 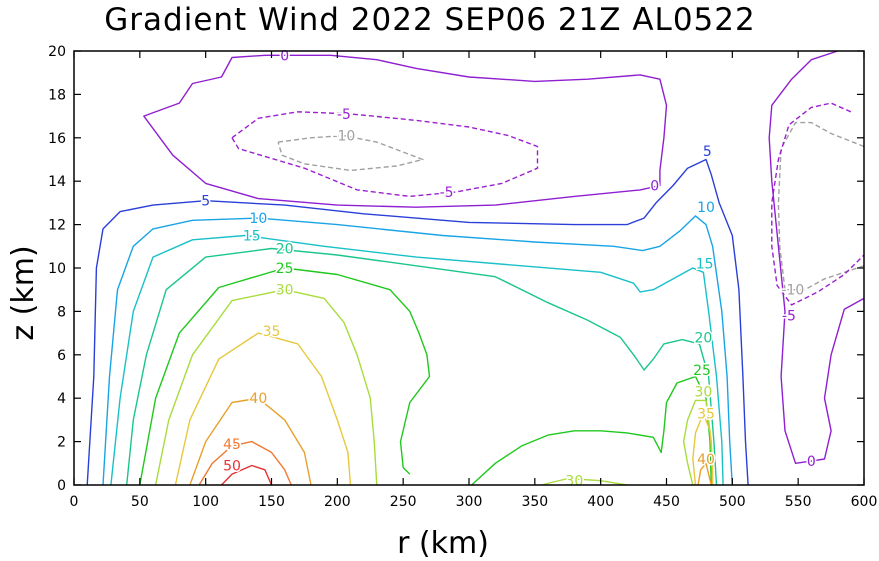 What do you see at coordinates (232, 466) in the screenshot?
I see `contour-label: 50` at bounding box center [232, 466].